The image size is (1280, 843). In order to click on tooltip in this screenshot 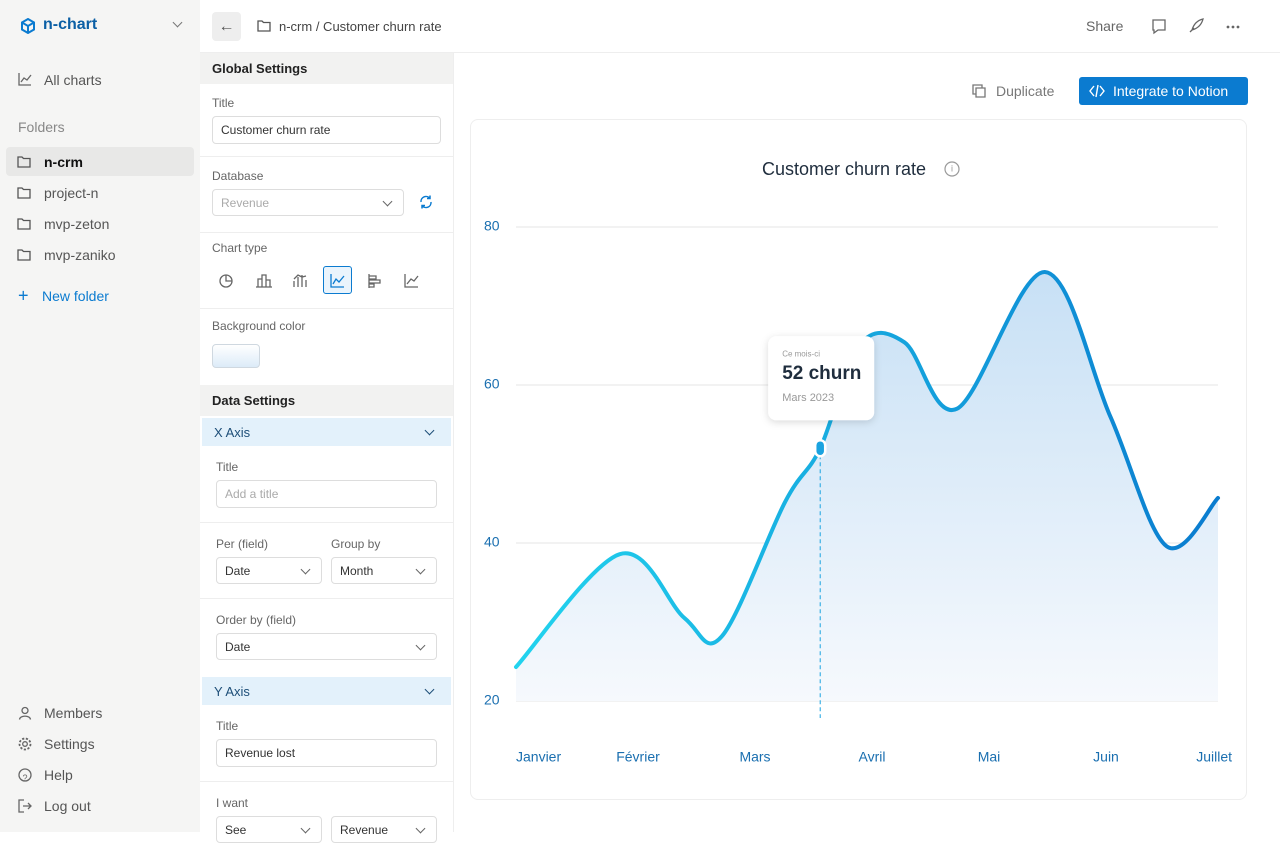, I will do `click(821, 378)`.